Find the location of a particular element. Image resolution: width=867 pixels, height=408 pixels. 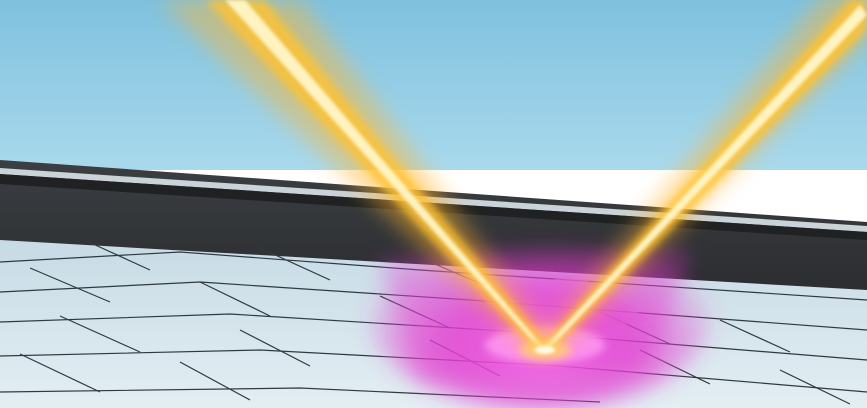

impact-point is located at coordinates (545, 350).